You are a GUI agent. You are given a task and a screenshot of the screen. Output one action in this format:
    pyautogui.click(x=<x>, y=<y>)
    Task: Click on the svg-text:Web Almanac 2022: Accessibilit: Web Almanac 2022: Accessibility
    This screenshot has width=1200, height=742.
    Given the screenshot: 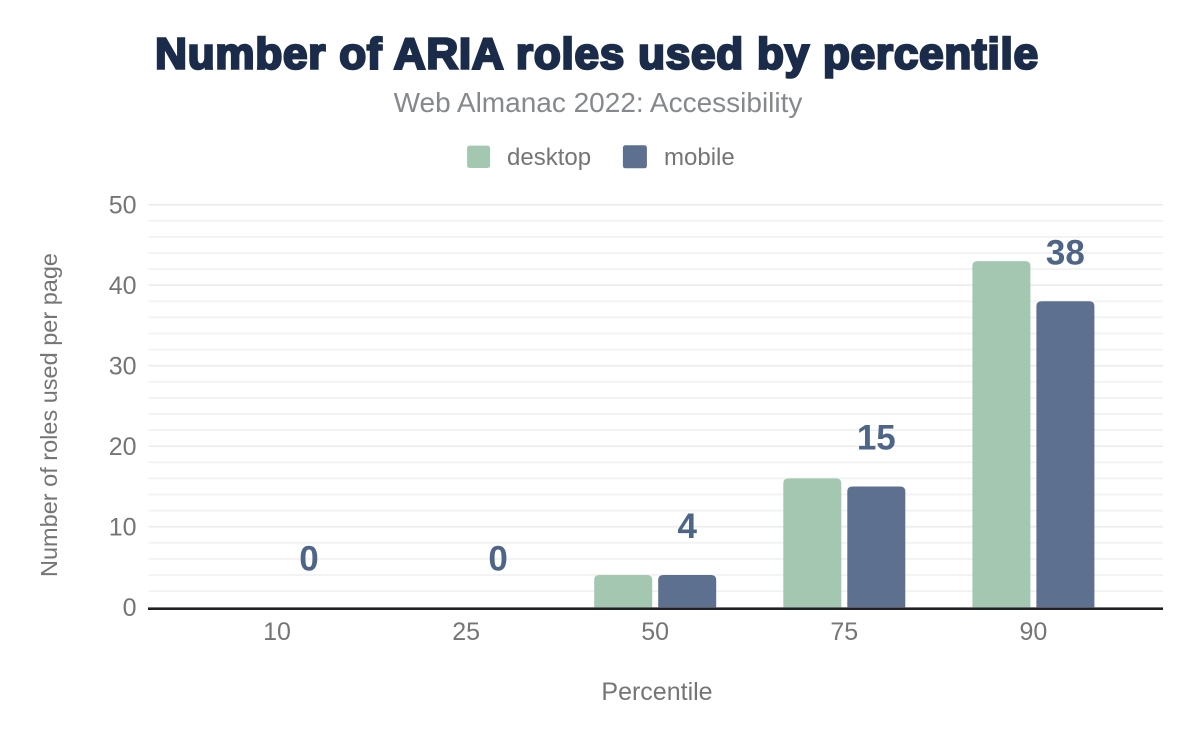 What is the action you would take?
    pyautogui.click(x=598, y=102)
    